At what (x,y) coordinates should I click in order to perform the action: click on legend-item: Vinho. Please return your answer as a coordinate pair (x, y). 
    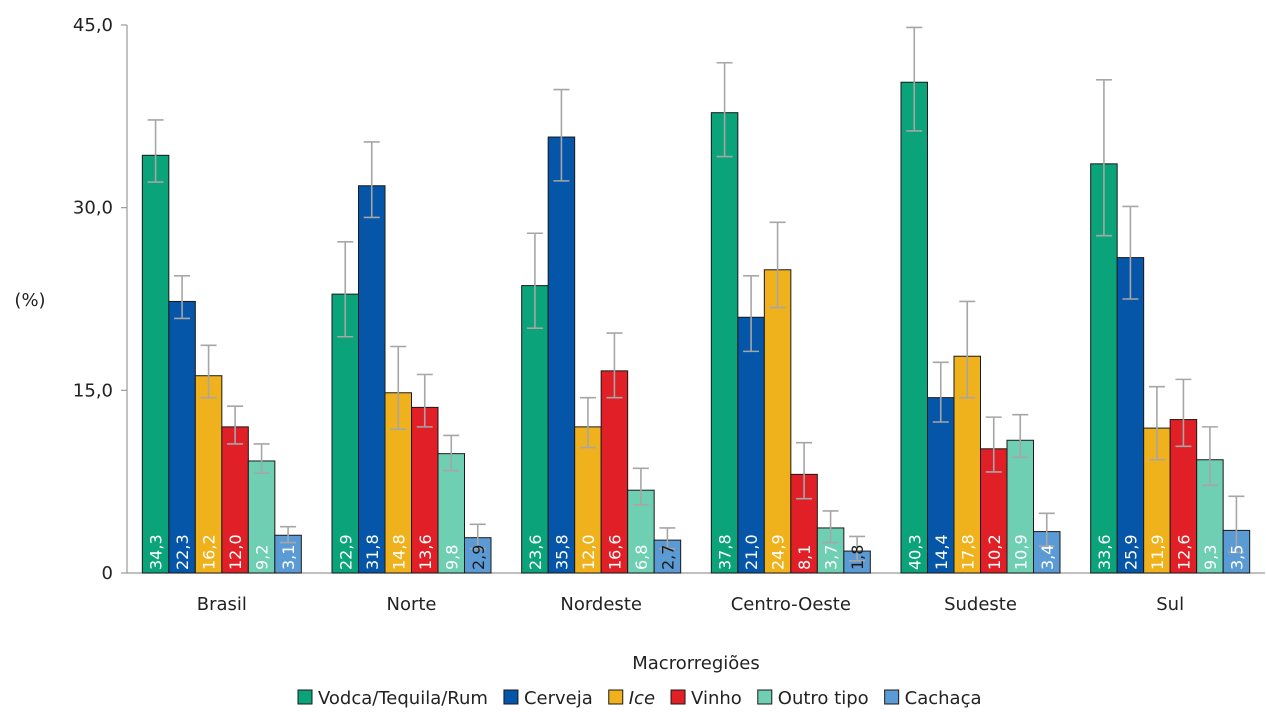
    Looking at the image, I should click on (706, 698).